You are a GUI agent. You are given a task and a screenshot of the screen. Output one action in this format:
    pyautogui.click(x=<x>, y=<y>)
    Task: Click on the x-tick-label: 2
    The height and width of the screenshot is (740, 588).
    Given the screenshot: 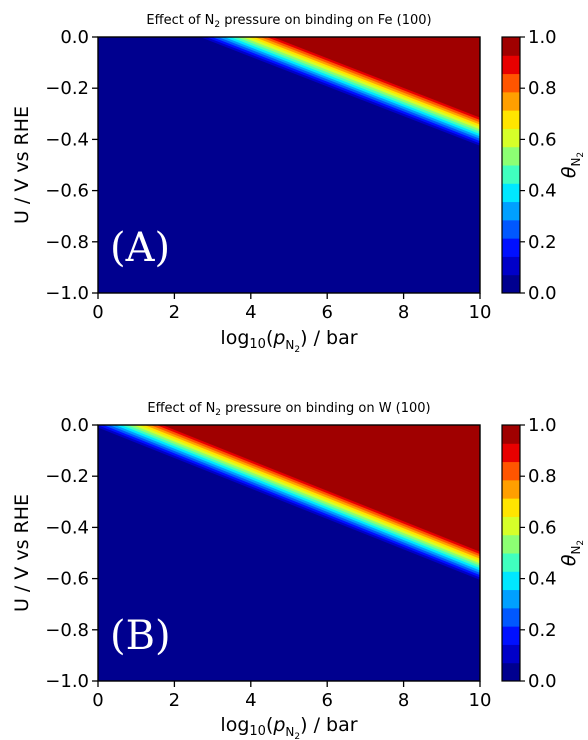 What is the action you would take?
    pyautogui.click(x=174, y=700)
    